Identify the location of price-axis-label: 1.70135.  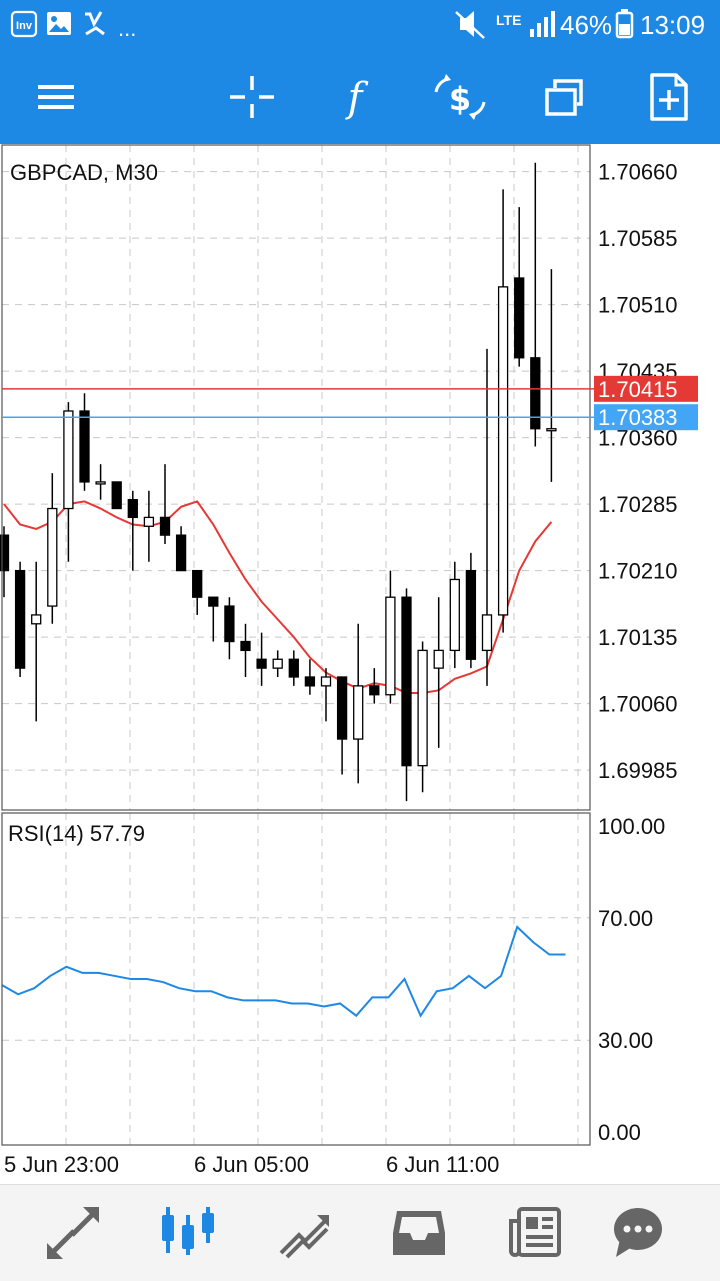
(638, 637).